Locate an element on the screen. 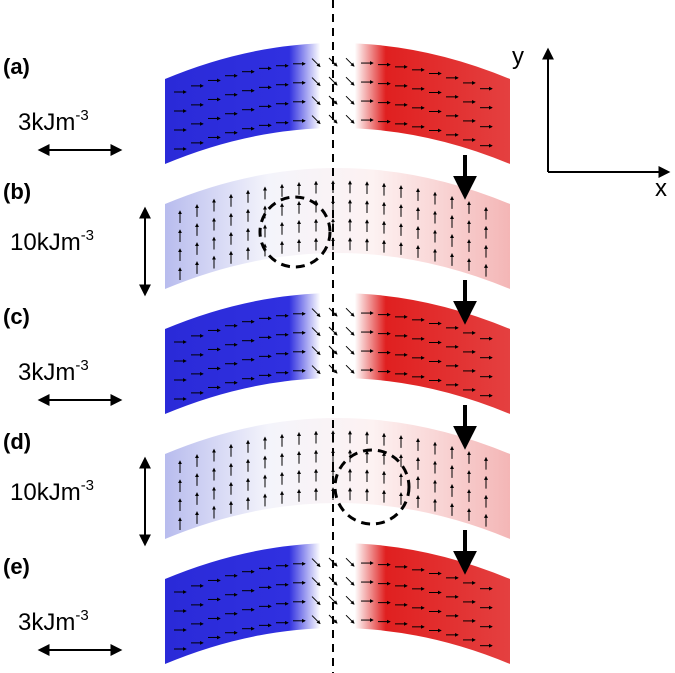 Image resolution: width=675 pixels, height=673 pixels. coordinate-axes is located at coordinates (606, 112).